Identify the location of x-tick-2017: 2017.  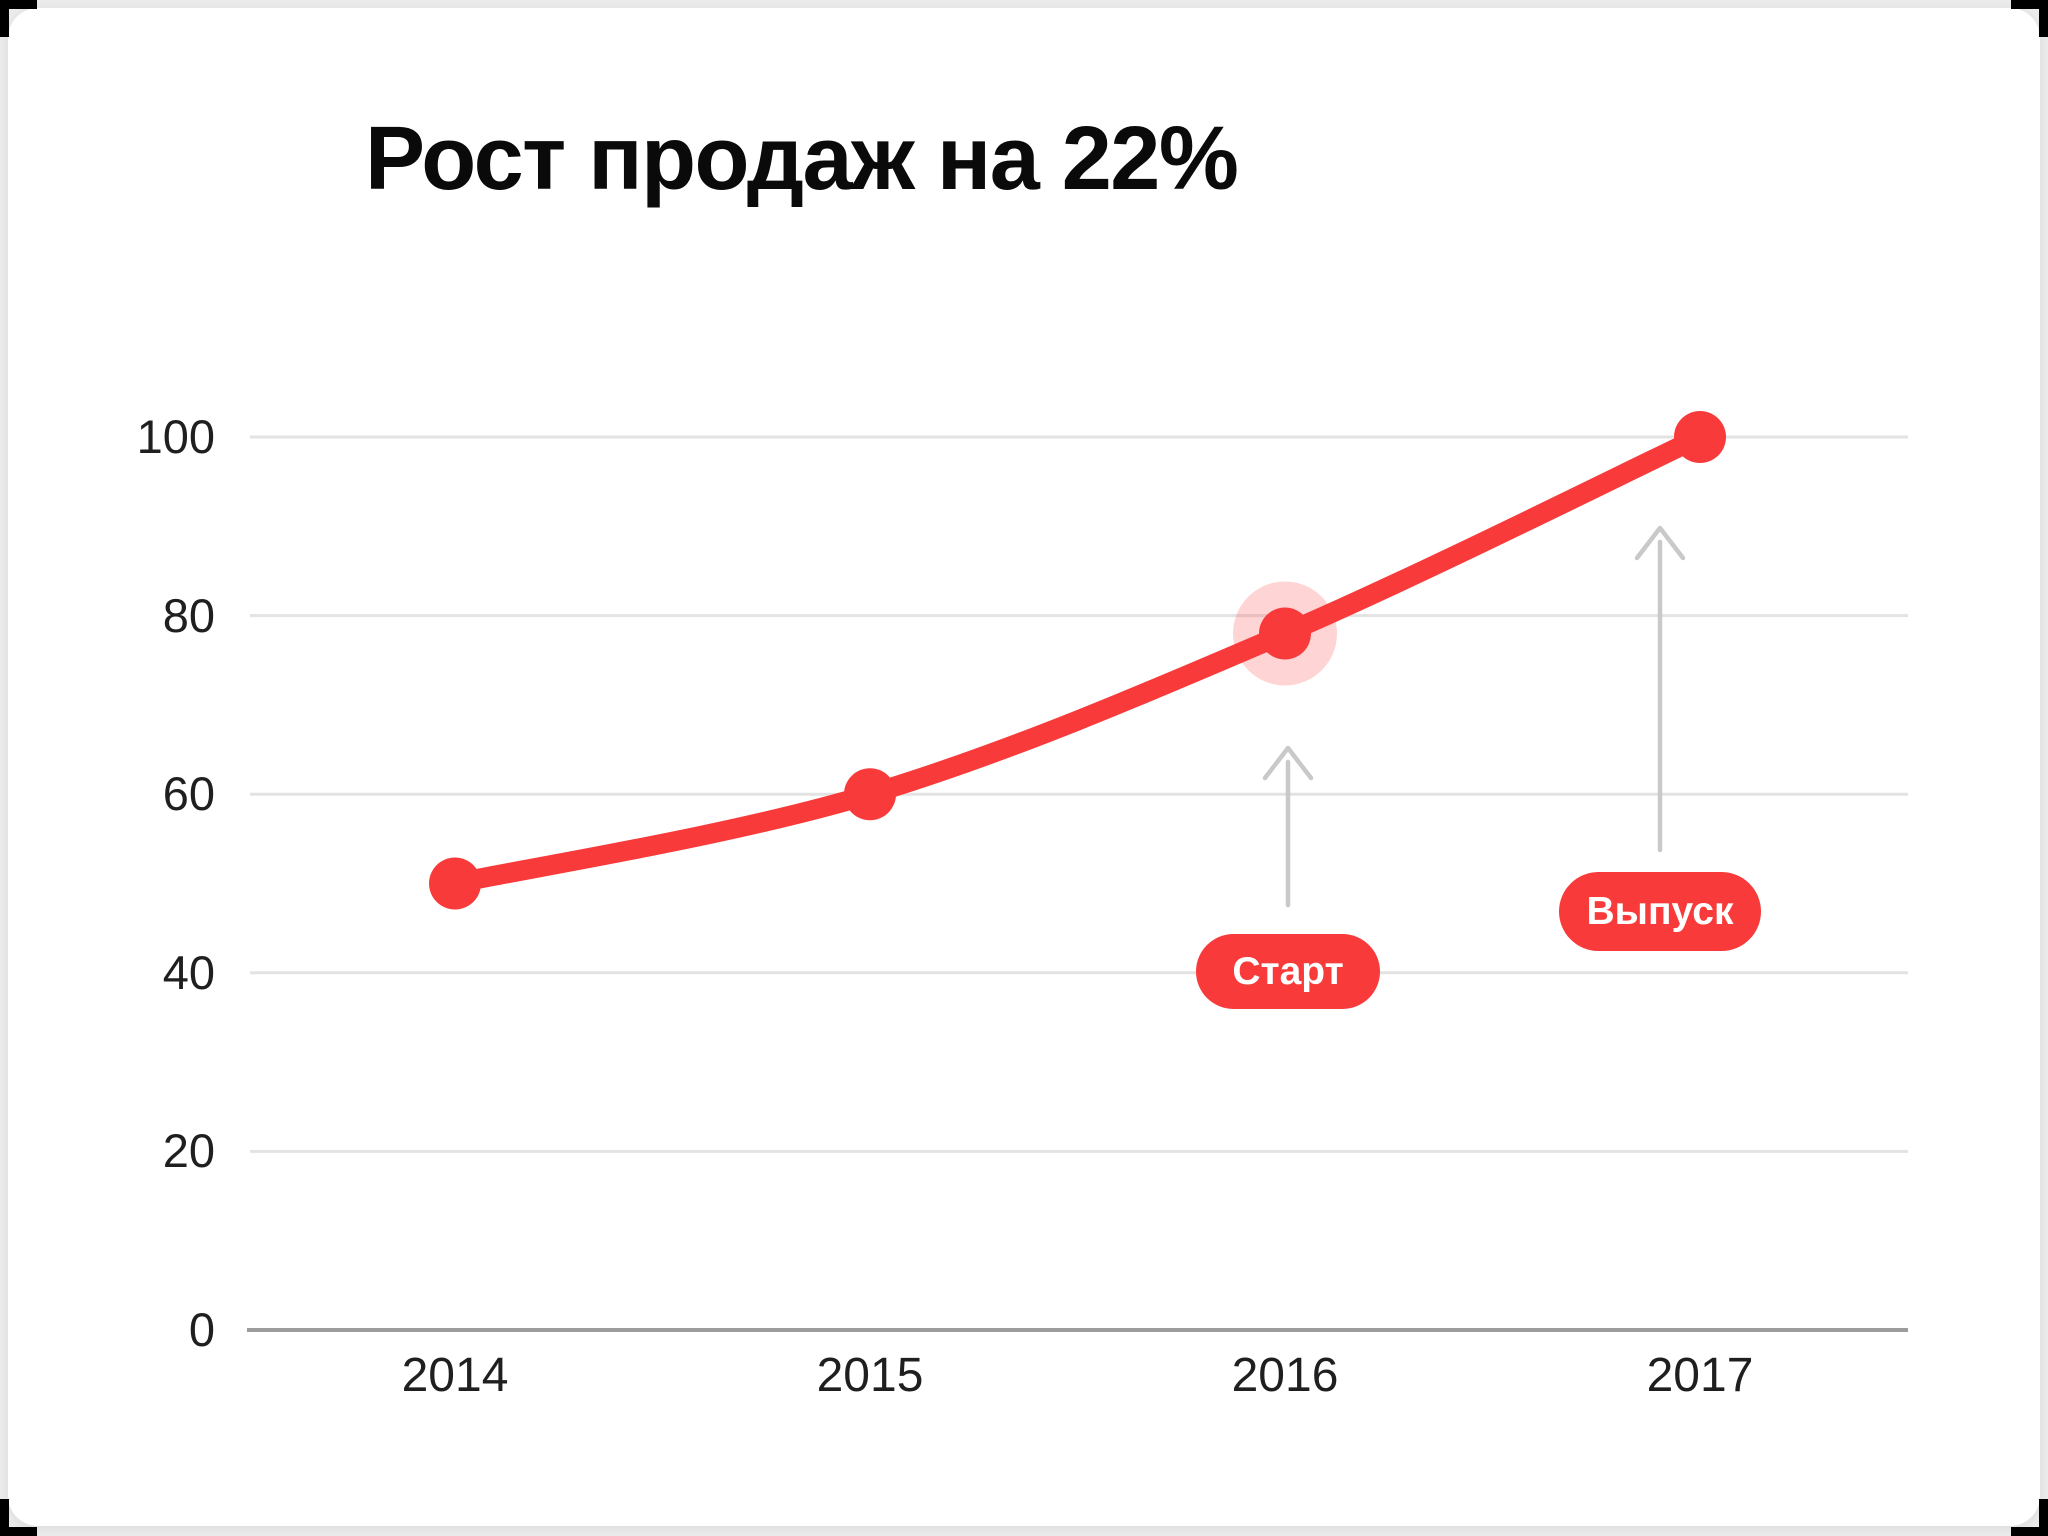
(1700, 1375).